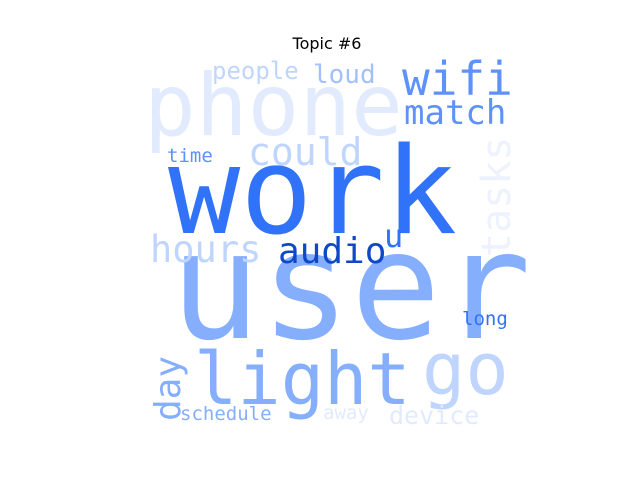  What do you see at coordinates (168, 388) in the screenshot?
I see `word-day: day` at bounding box center [168, 388].